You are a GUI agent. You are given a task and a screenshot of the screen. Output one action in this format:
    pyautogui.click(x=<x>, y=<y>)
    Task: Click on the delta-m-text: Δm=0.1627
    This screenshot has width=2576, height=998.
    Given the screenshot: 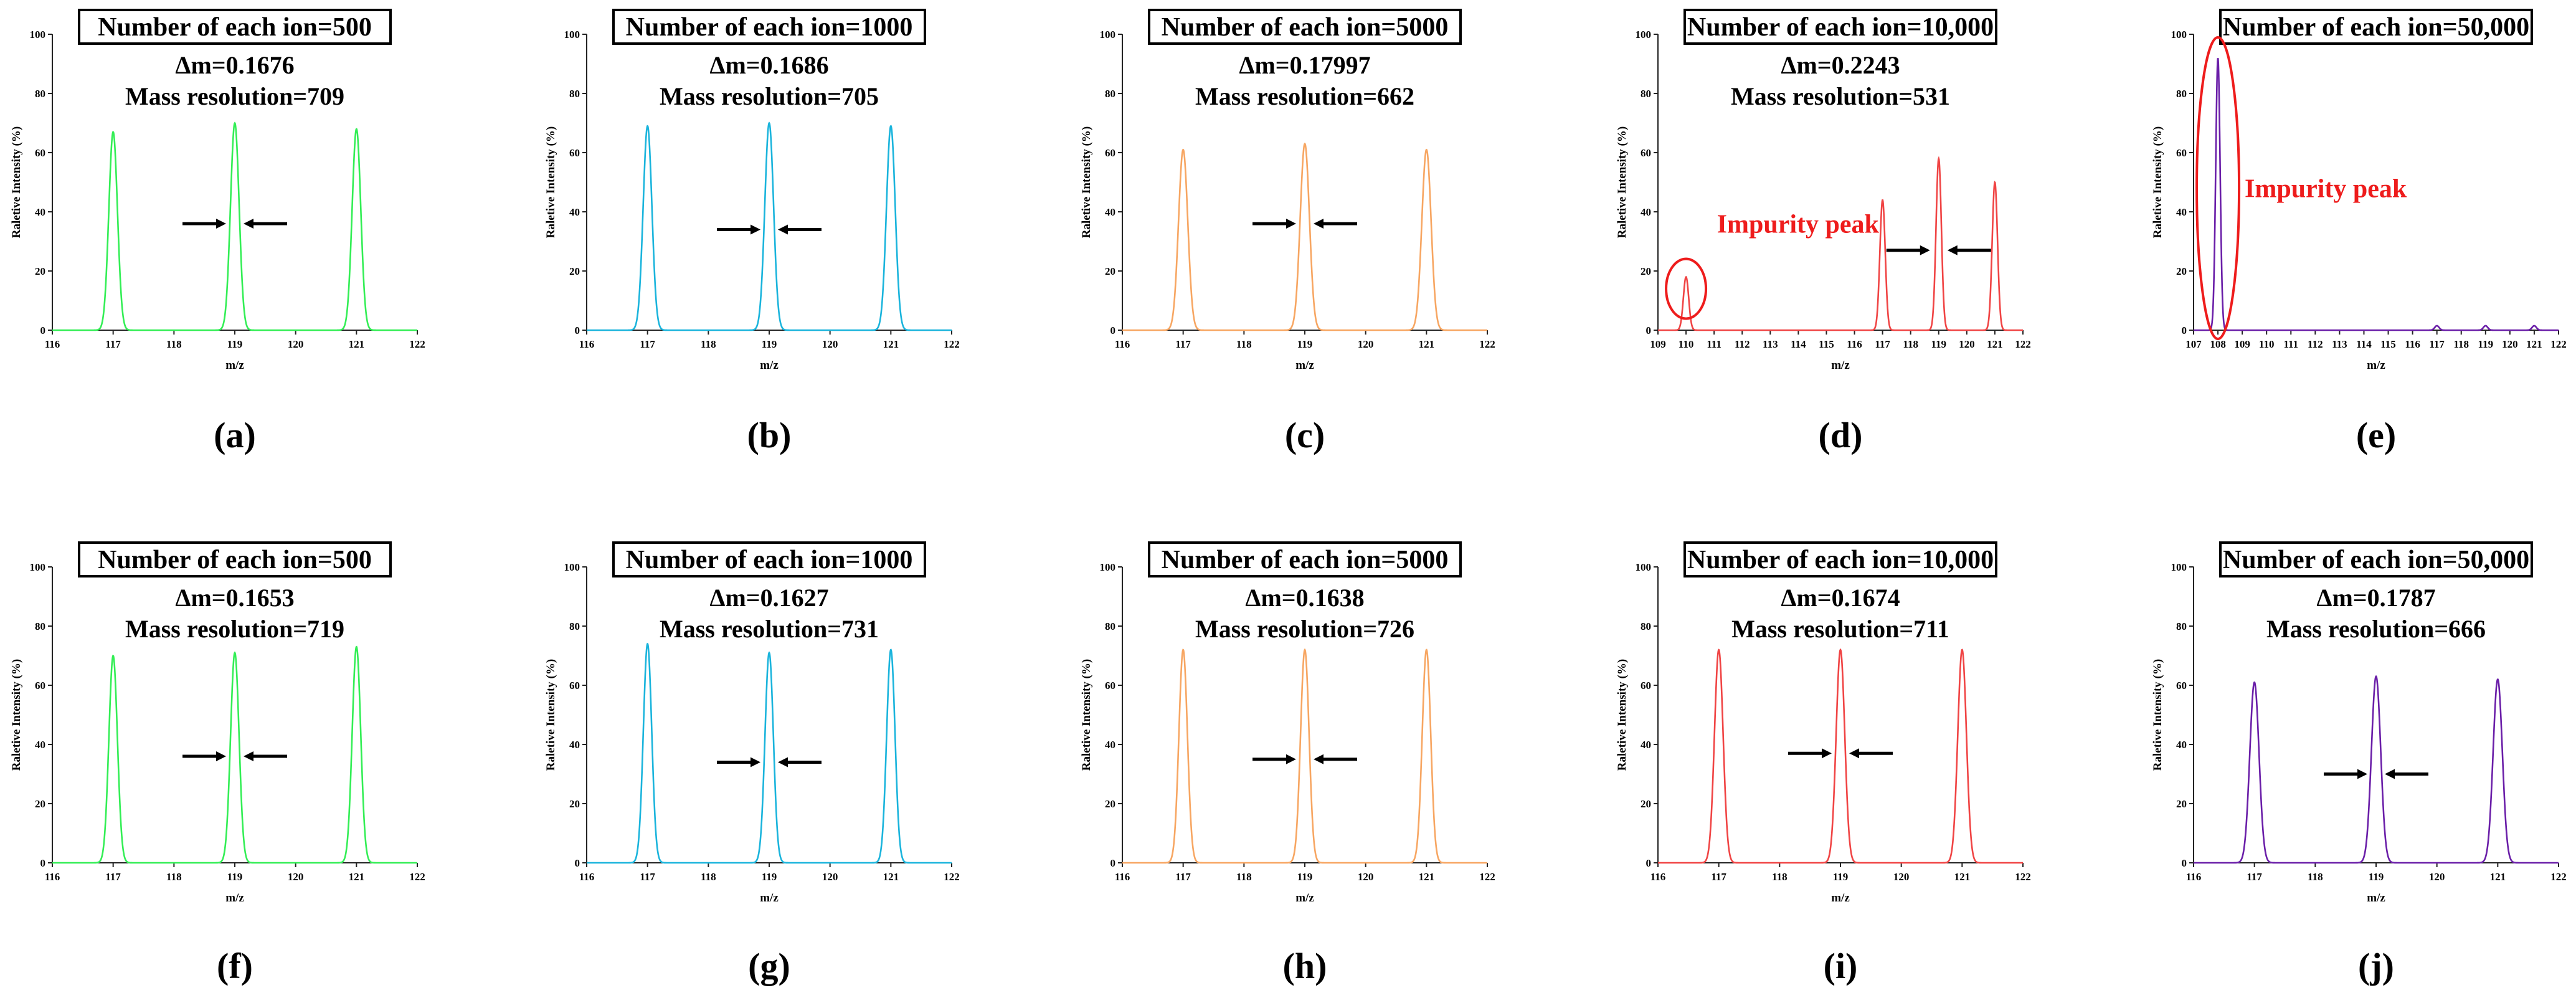 What is the action you would take?
    pyautogui.click(x=769, y=598)
    